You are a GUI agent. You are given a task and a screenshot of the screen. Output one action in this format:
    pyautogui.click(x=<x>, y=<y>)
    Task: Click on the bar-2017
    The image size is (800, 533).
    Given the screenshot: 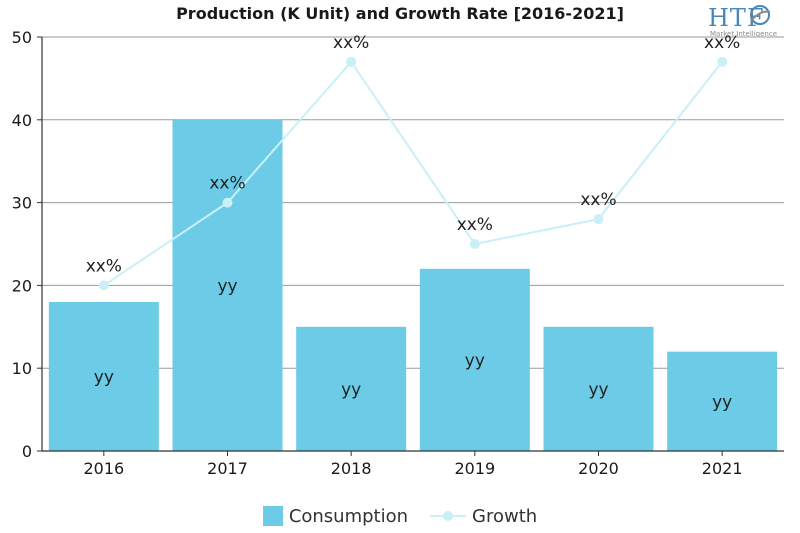 What is the action you would take?
    pyautogui.click(x=227, y=285)
    